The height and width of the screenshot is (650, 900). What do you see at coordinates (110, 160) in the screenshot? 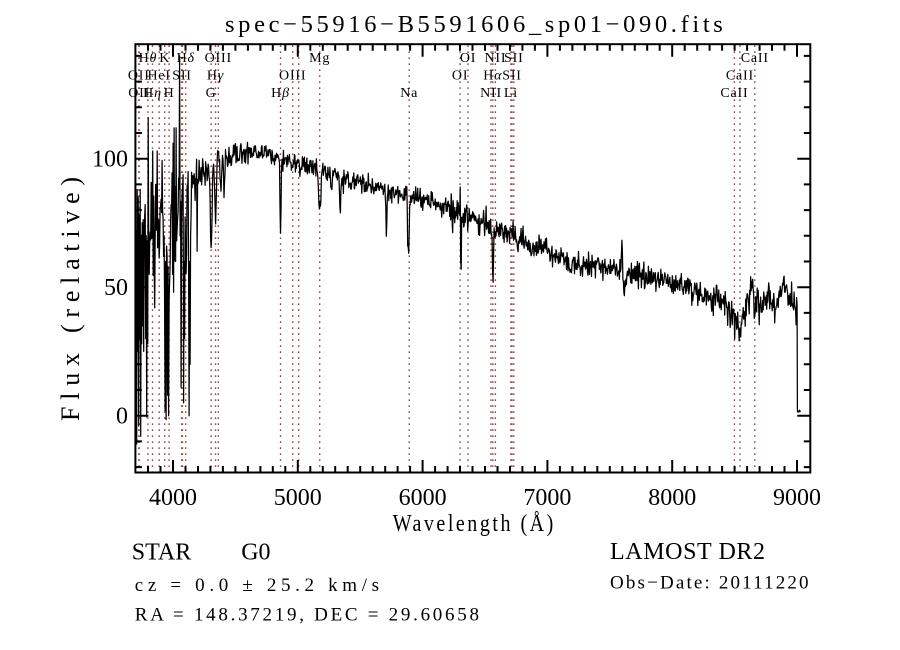
I see `svg-text: 100` at bounding box center [110, 160].